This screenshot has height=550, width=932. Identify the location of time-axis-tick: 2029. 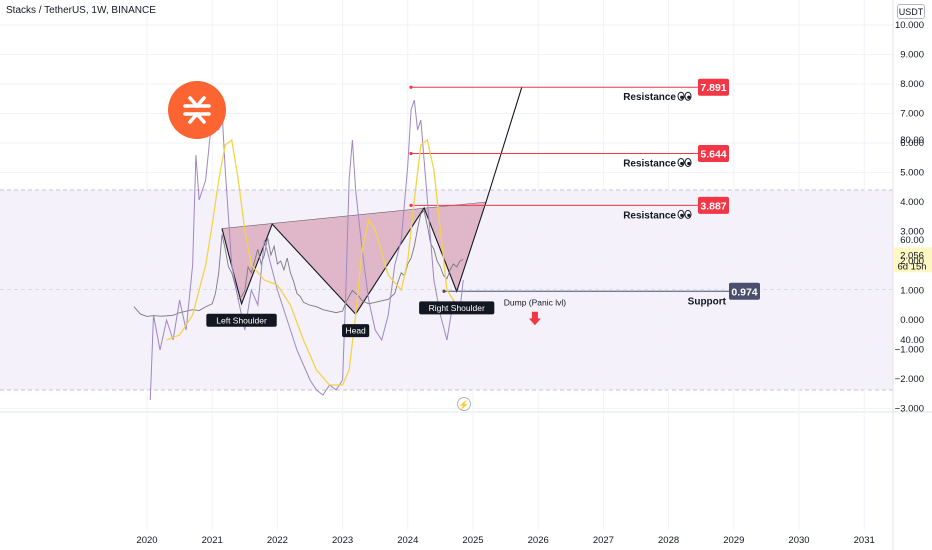
(733, 540).